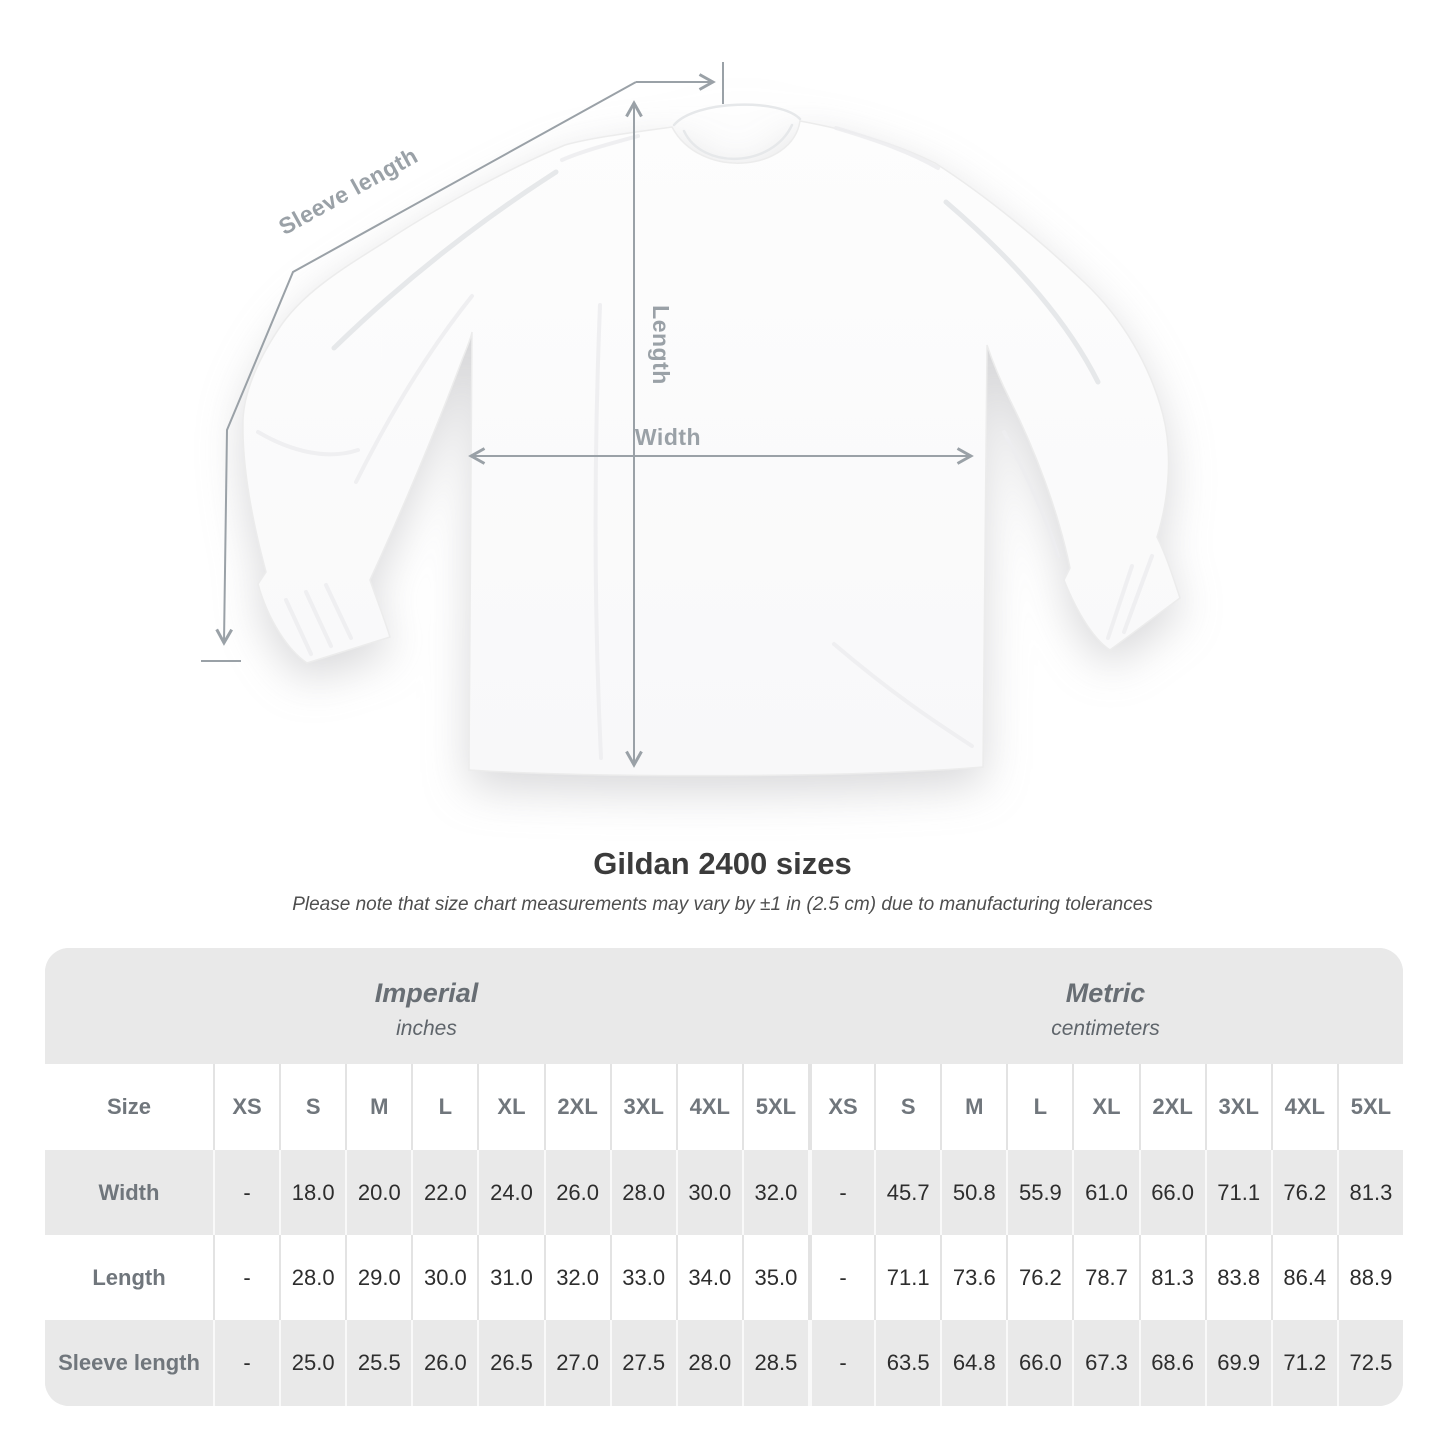 The height and width of the screenshot is (1445, 1445). What do you see at coordinates (907, 1192) in the screenshot?
I see `value-cell: 45.7` at bounding box center [907, 1192].